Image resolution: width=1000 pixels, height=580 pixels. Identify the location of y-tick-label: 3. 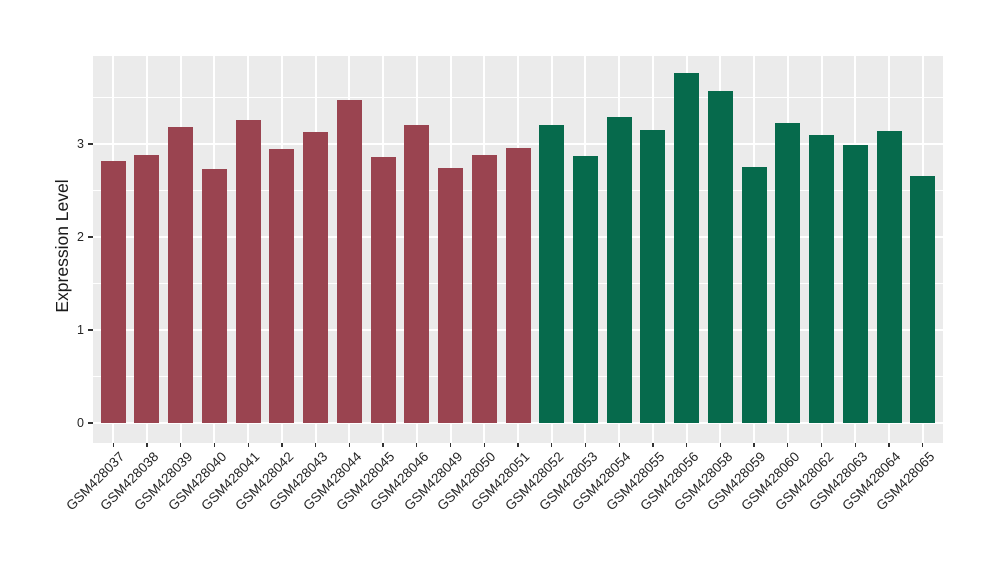
(80, 144).